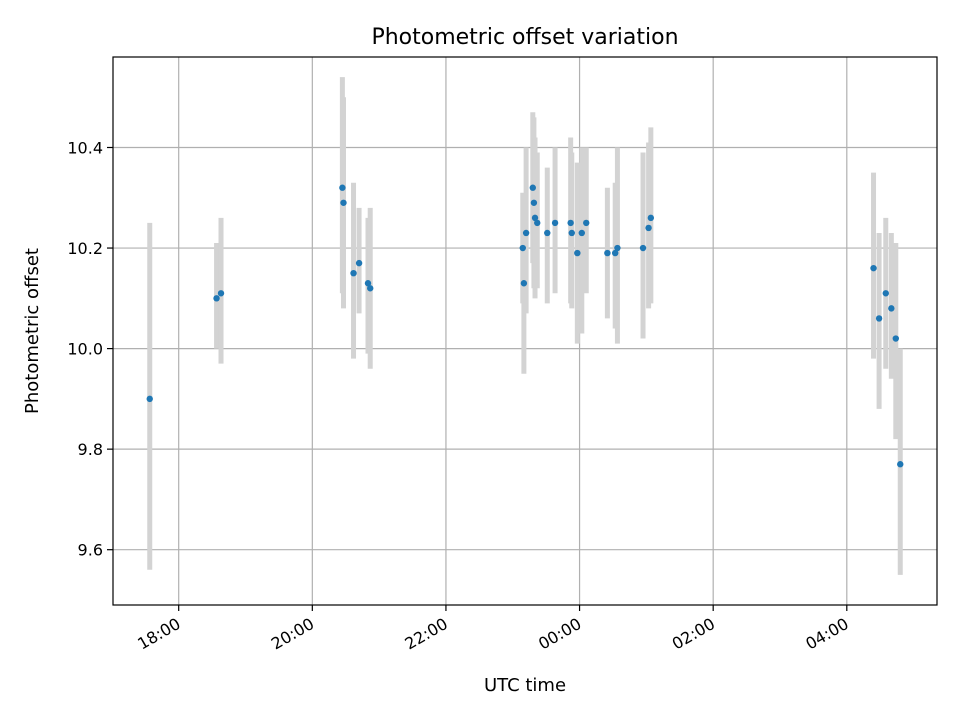 The image size is (960, 720). Describe the element at coordinates (85, 248) in the screenshot. I see `y-tick-label: 10.2` at that location.